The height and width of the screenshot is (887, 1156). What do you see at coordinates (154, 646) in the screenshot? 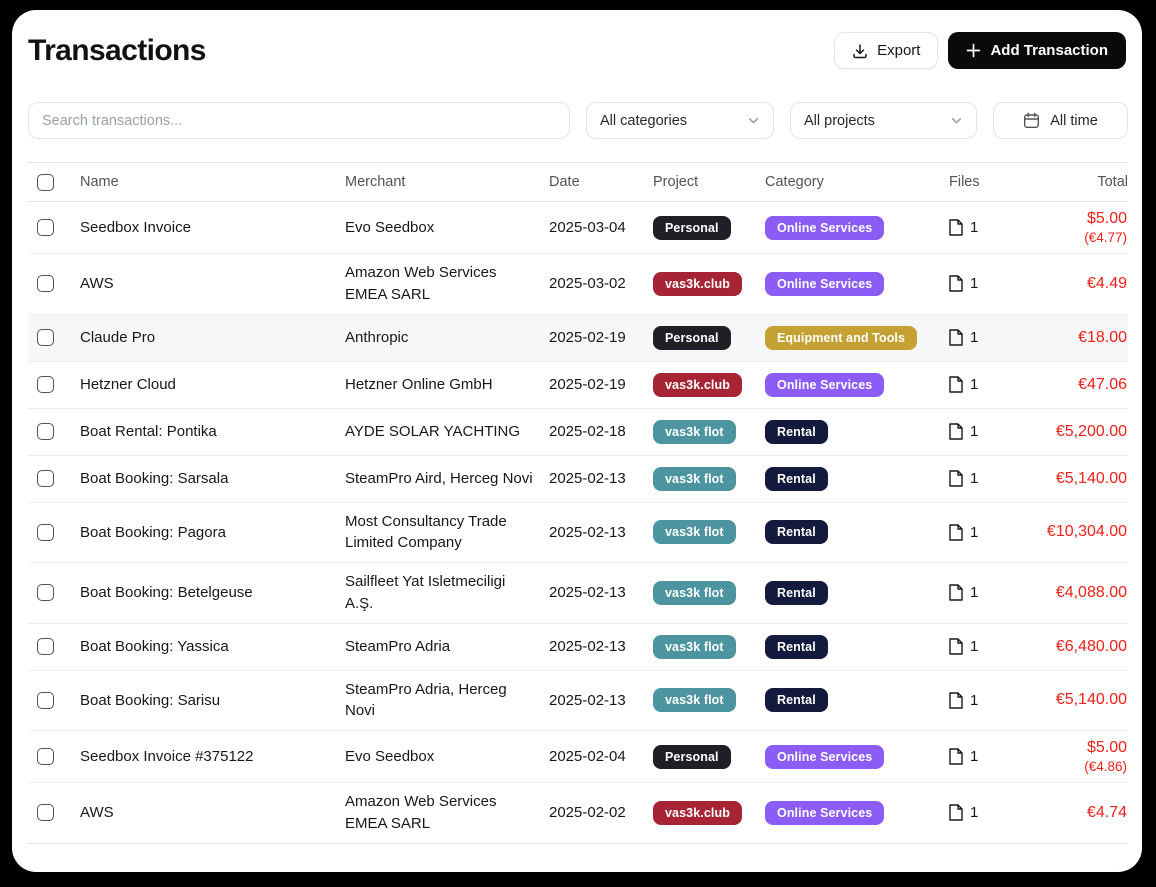
I see `transaction-name: Boat Booking: Yassica` at bounding box center [154, 646].